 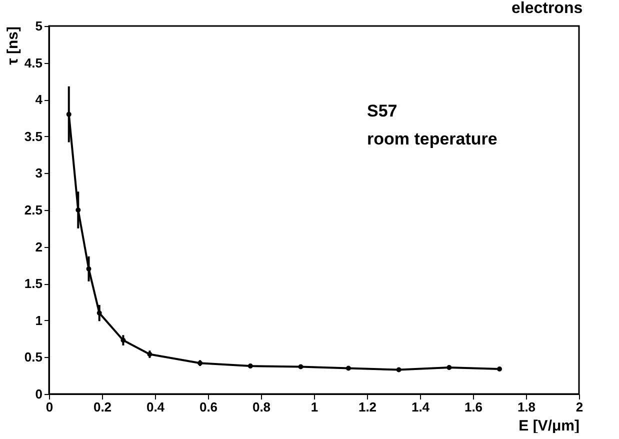 What do you see at coordinates (314, 407) in the screenshot?
I see `x-tick-label: 1` at bounding box center [314, 407].